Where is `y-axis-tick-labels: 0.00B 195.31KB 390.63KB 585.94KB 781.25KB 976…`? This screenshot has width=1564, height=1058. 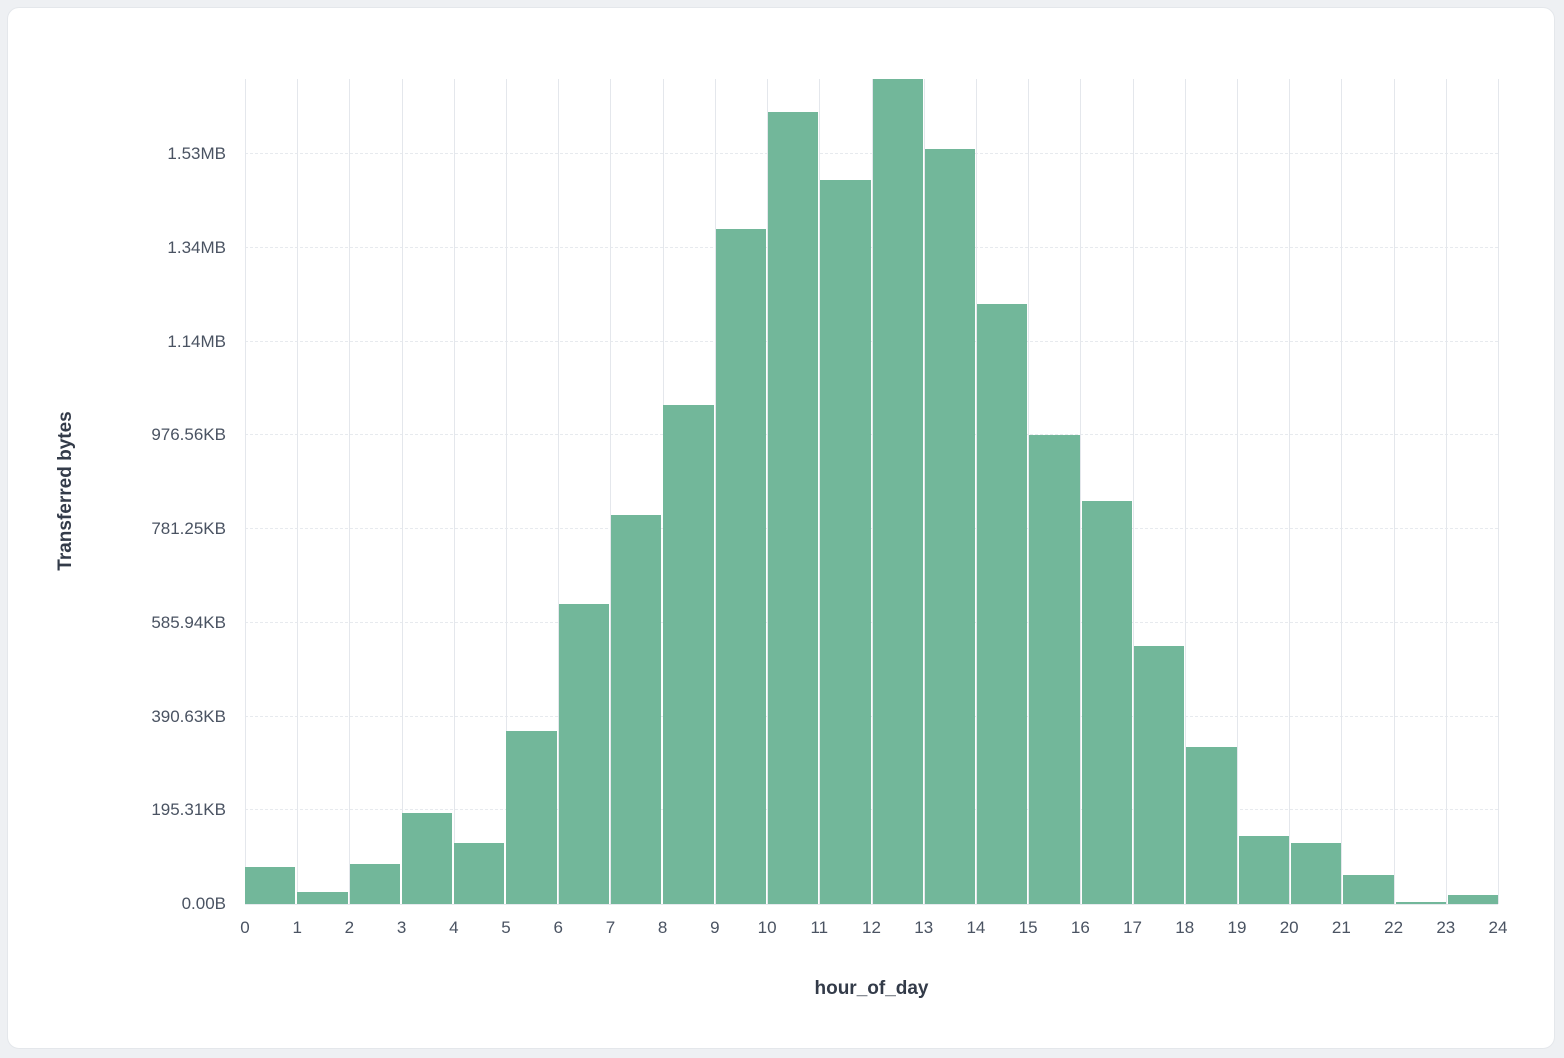 y-axis-tick-labels: 0.00B 195.31KB 390.63KB 585.94KB 781.25KB 976… is located at coordinates (117, 496).